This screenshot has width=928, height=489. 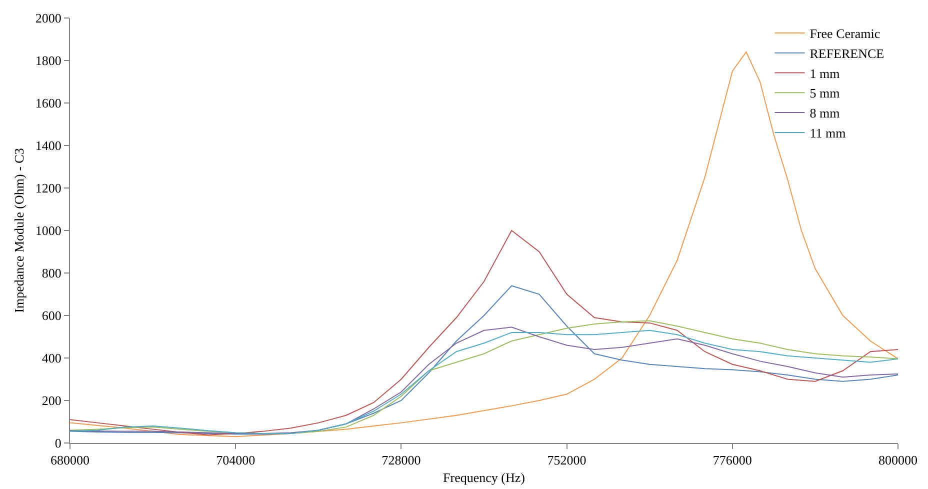 What do you see at coordinates (48, 230) in the screenshot?
I see `y-tick-label: 1000` at bounding box center [48, 230].